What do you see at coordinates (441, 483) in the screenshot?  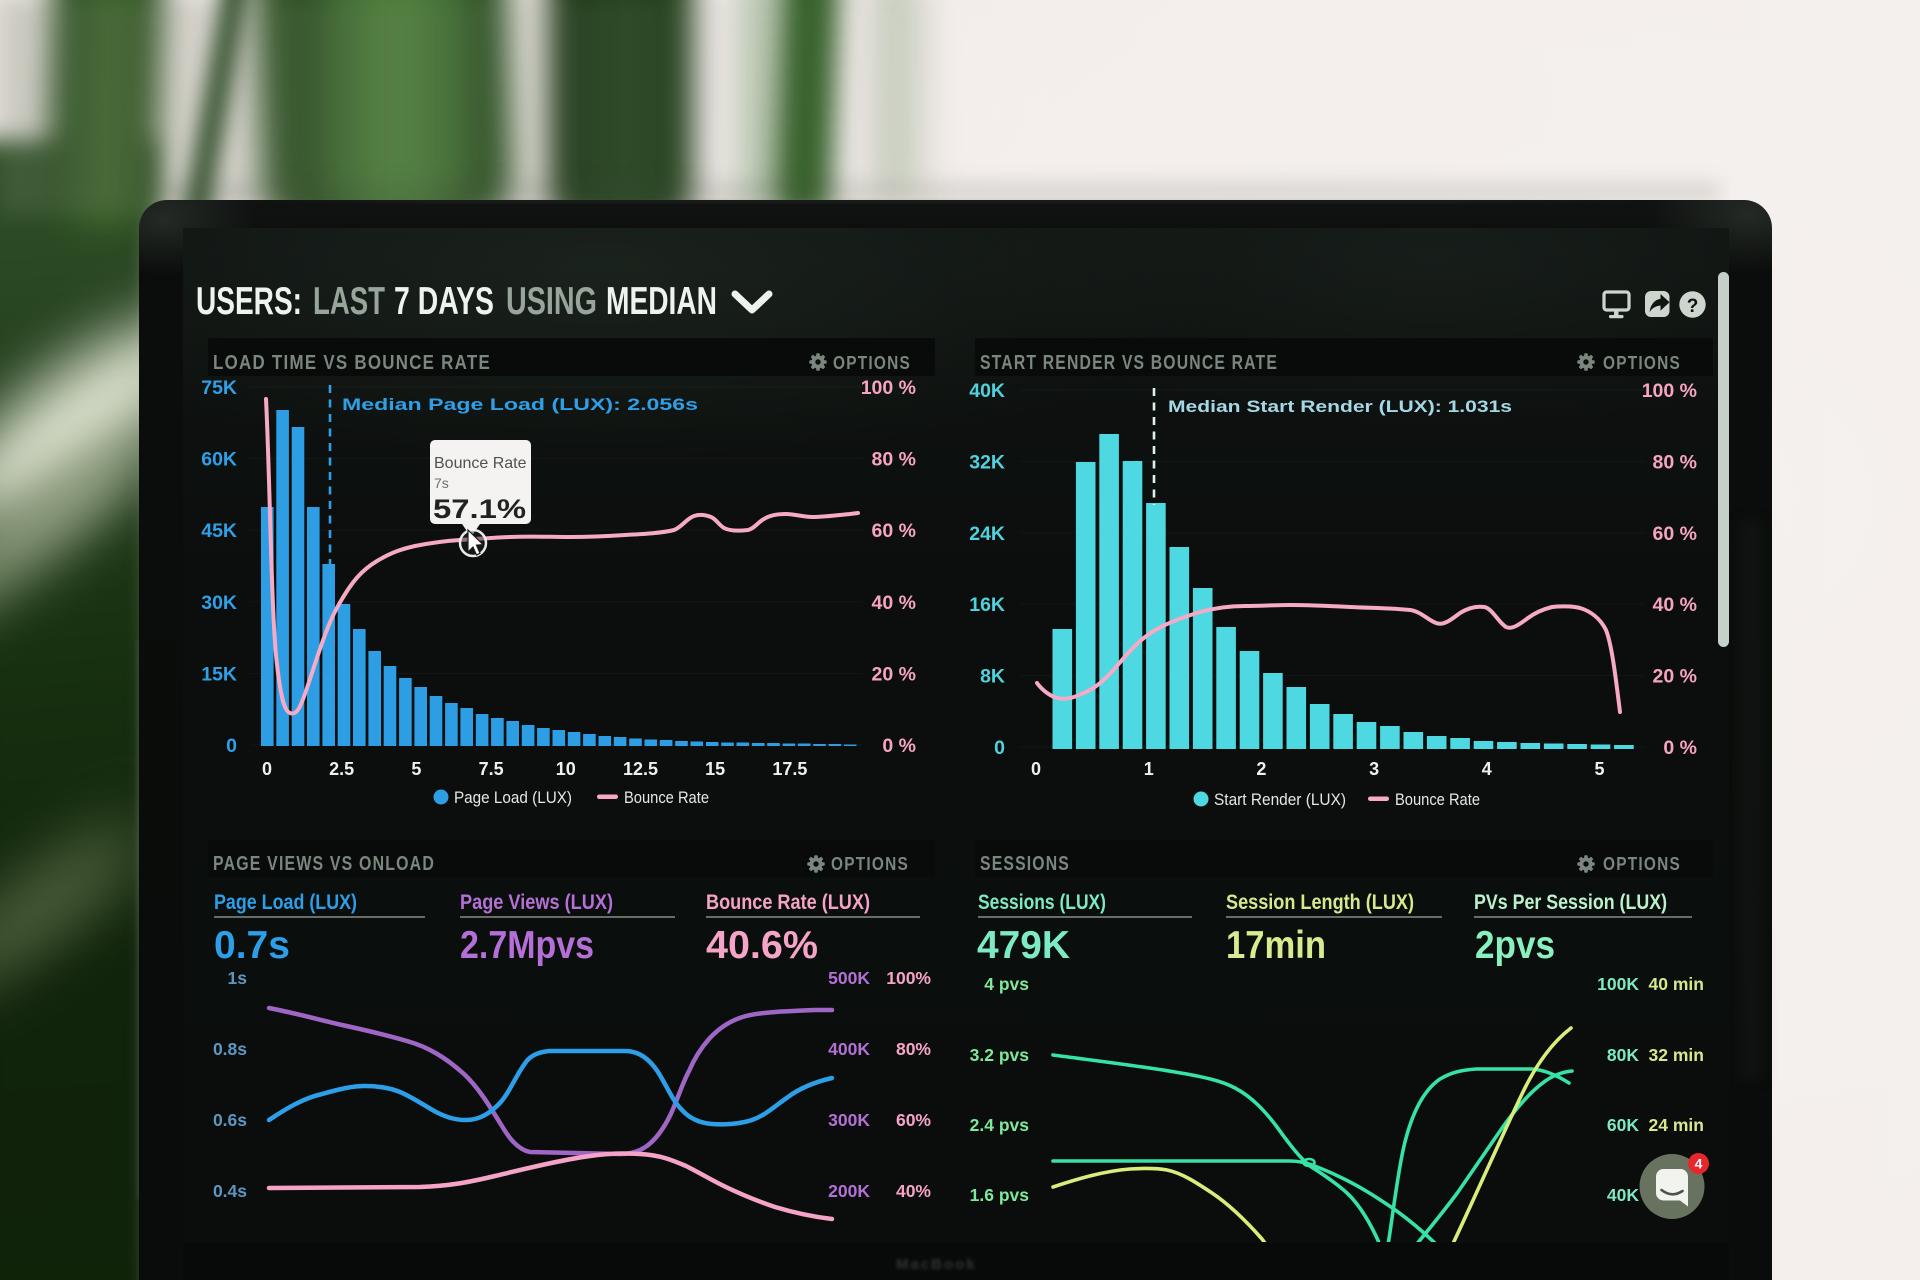 I see `svg-text: 7s` at bounding box center [441, 483].